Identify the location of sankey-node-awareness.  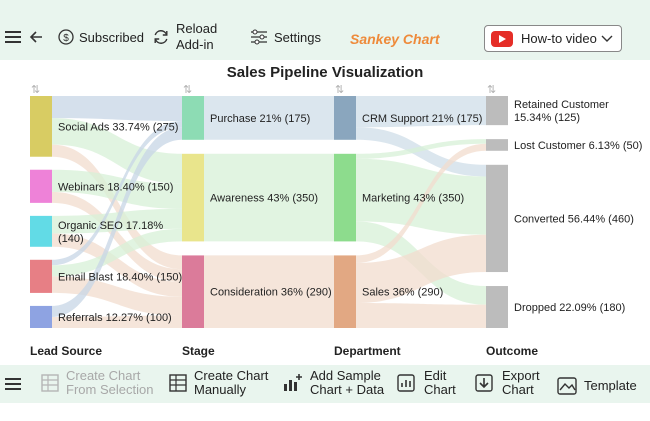
(193, 197).